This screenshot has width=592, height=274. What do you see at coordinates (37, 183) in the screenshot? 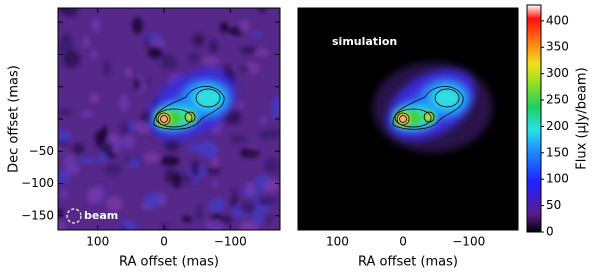
I see `y-tick-label: −100` at bounding box center [37, 183].